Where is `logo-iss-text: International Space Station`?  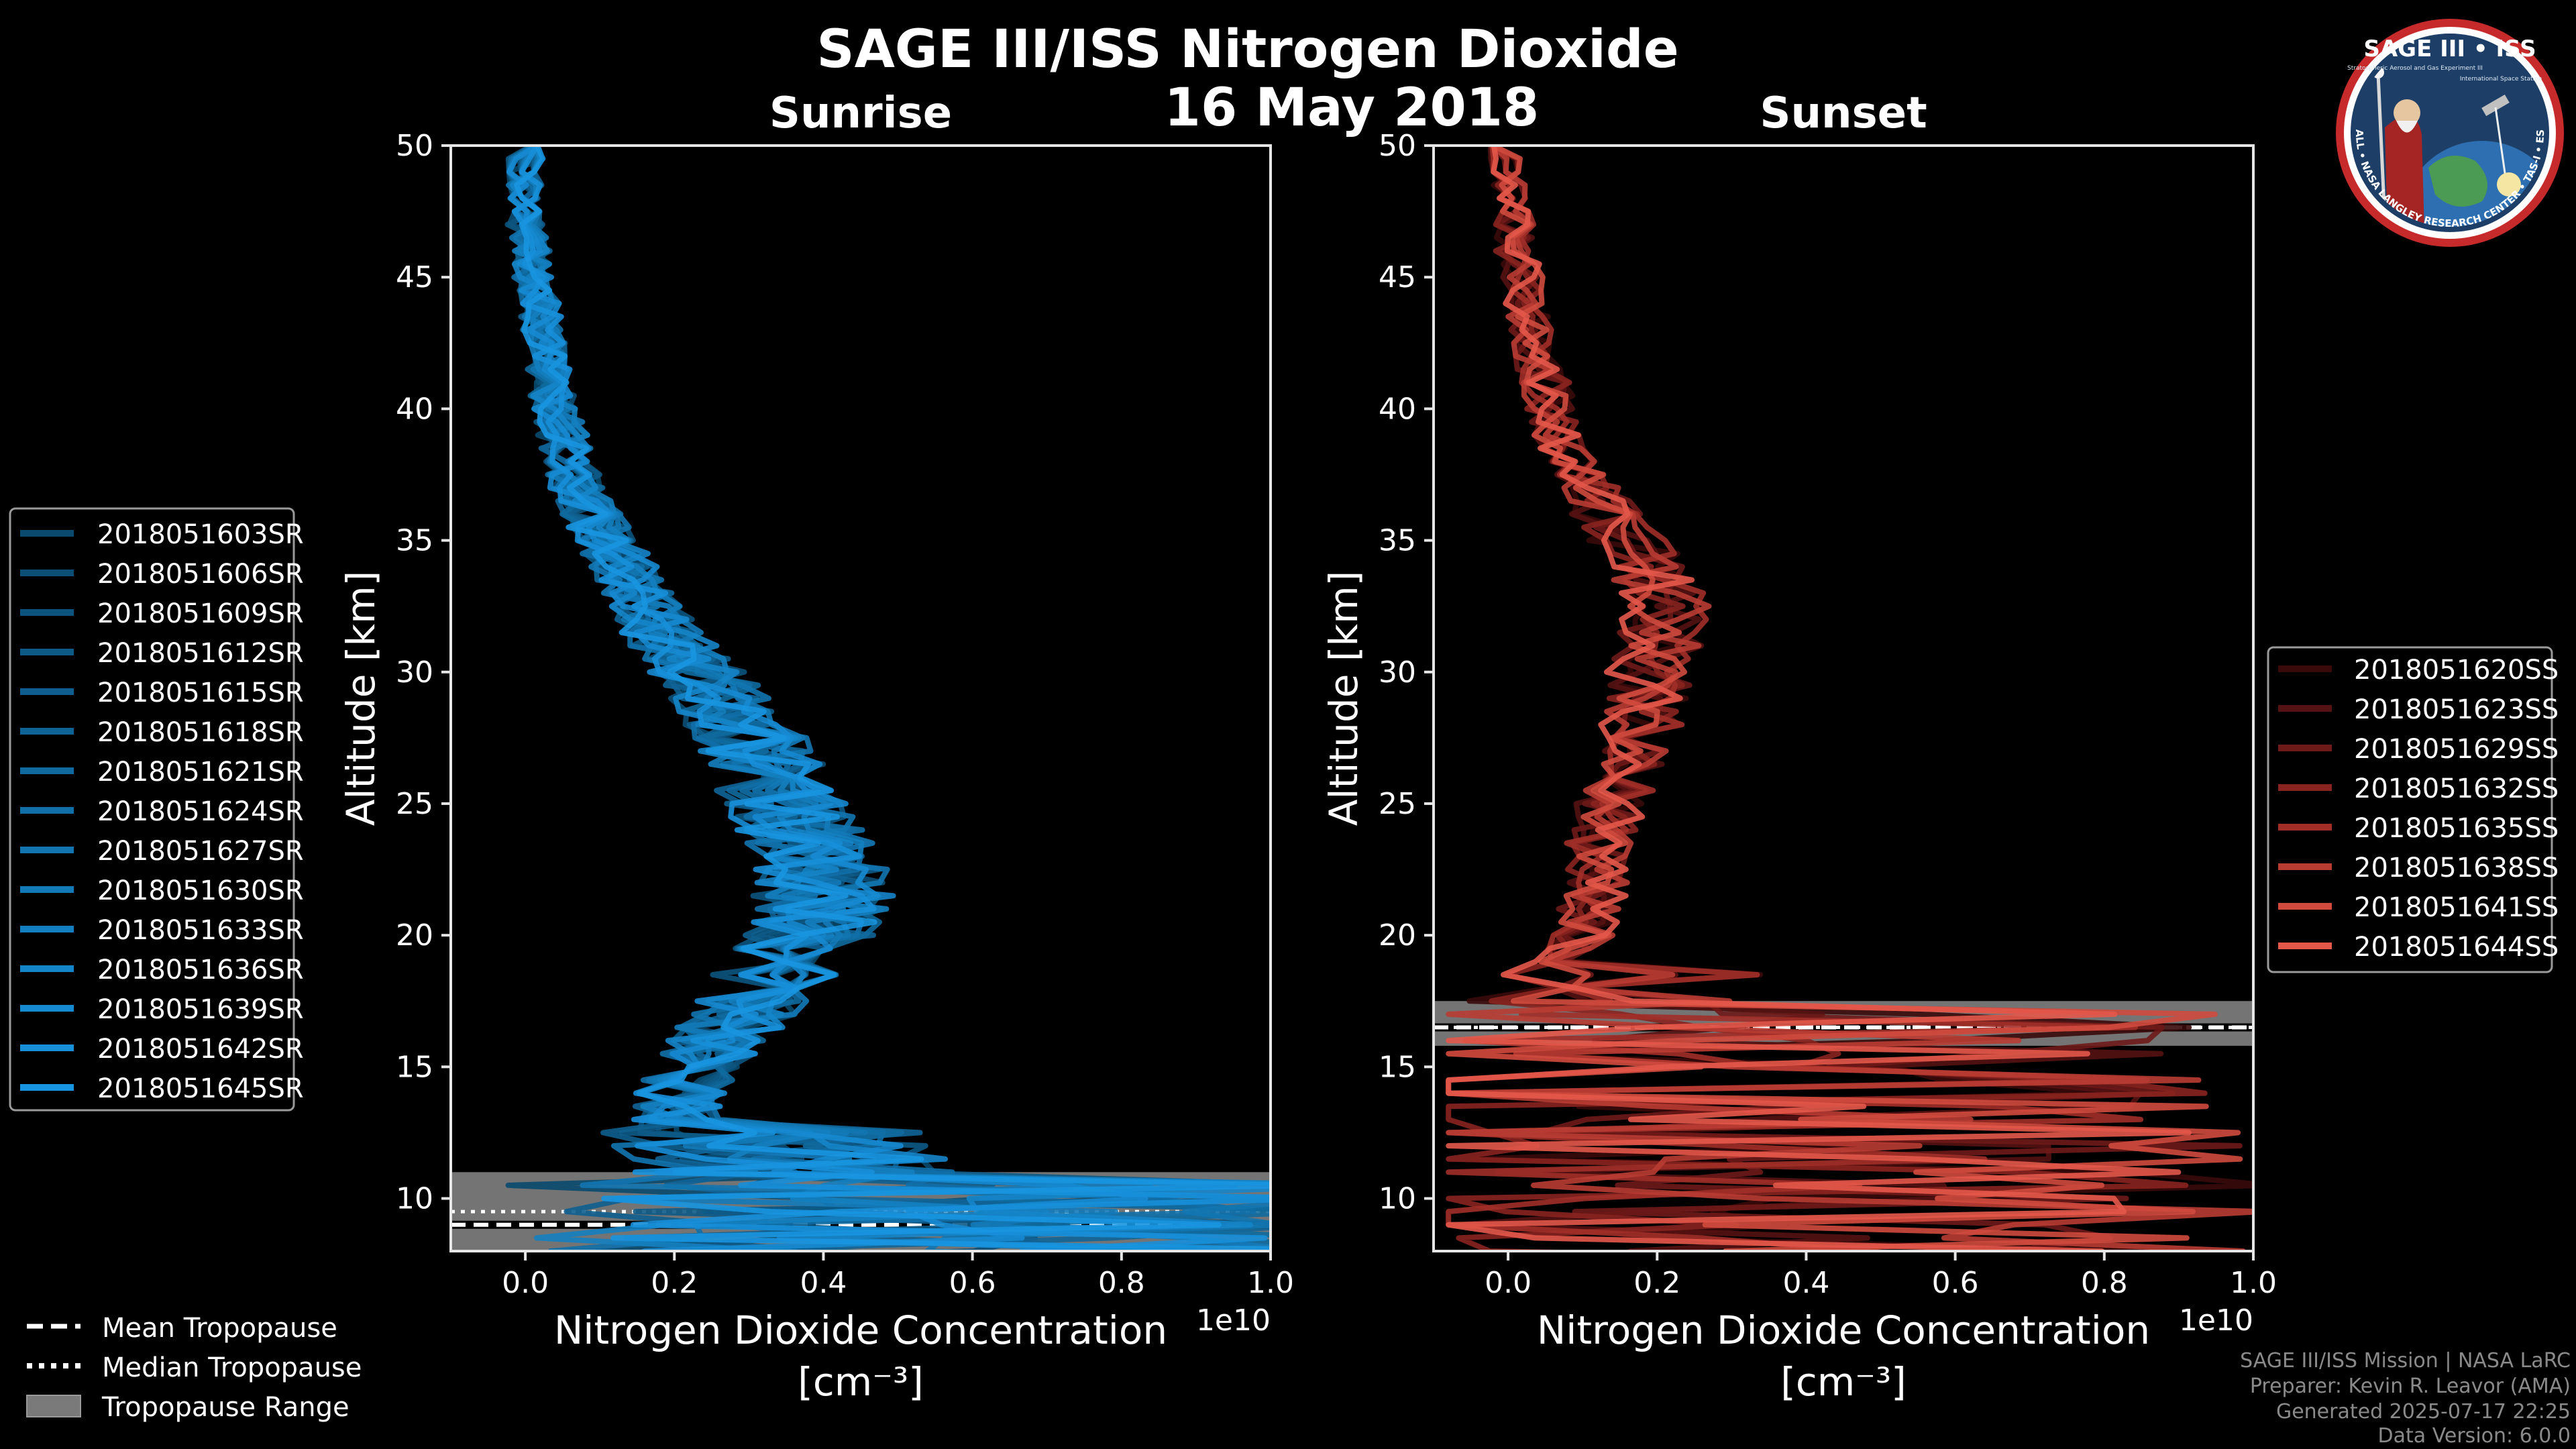
logo-iss-text: International Space Station is located at coordinates (2501, 79).